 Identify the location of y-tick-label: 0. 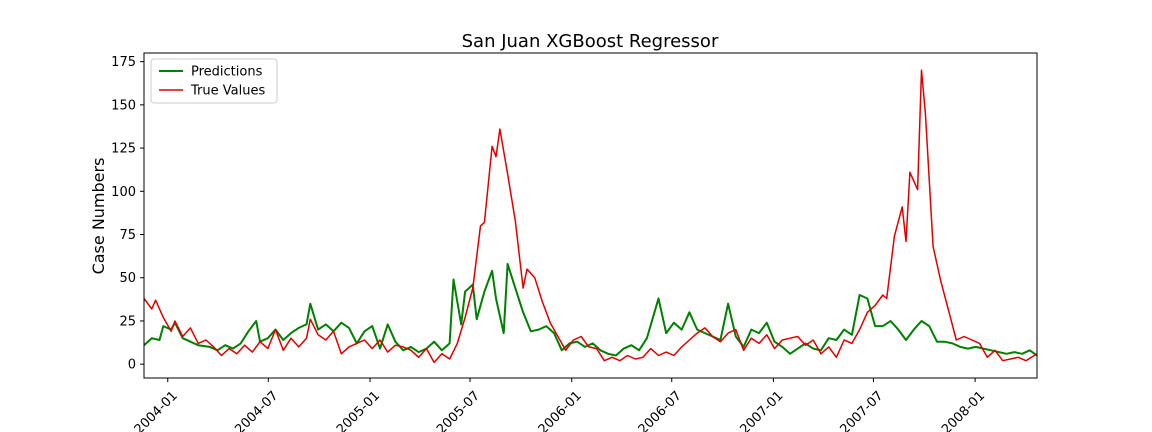
(132, 365).